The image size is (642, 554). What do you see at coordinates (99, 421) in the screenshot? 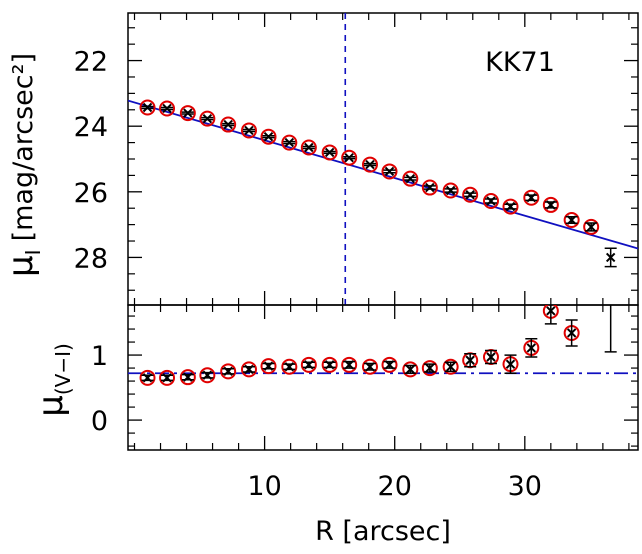
I see `y-tick-label: 0` at bounding box center [99, 421].